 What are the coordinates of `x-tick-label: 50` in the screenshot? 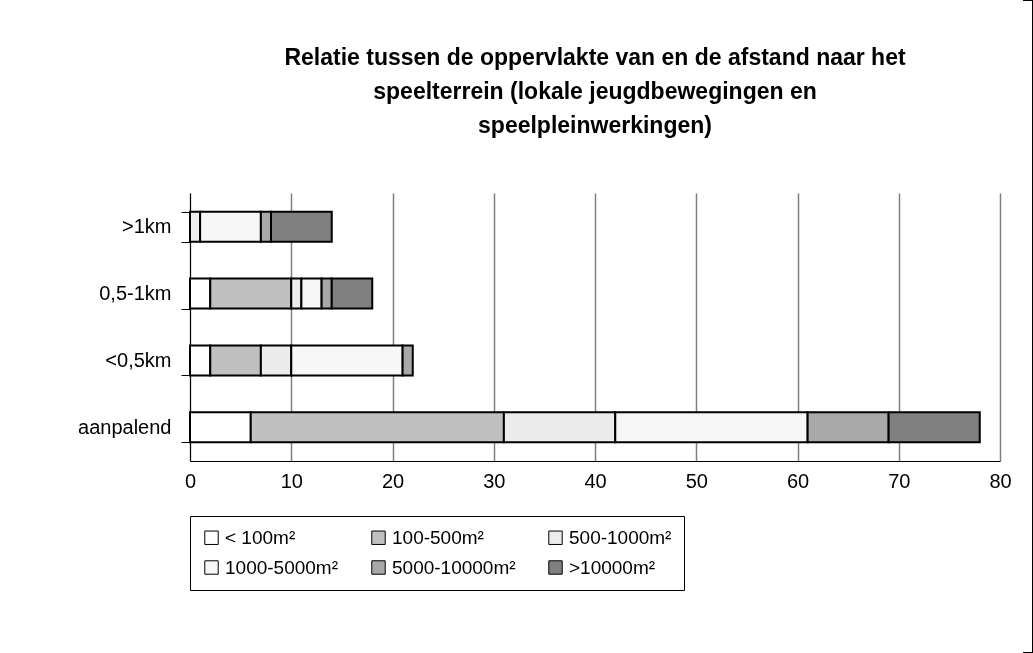 It's located at (696, 480).